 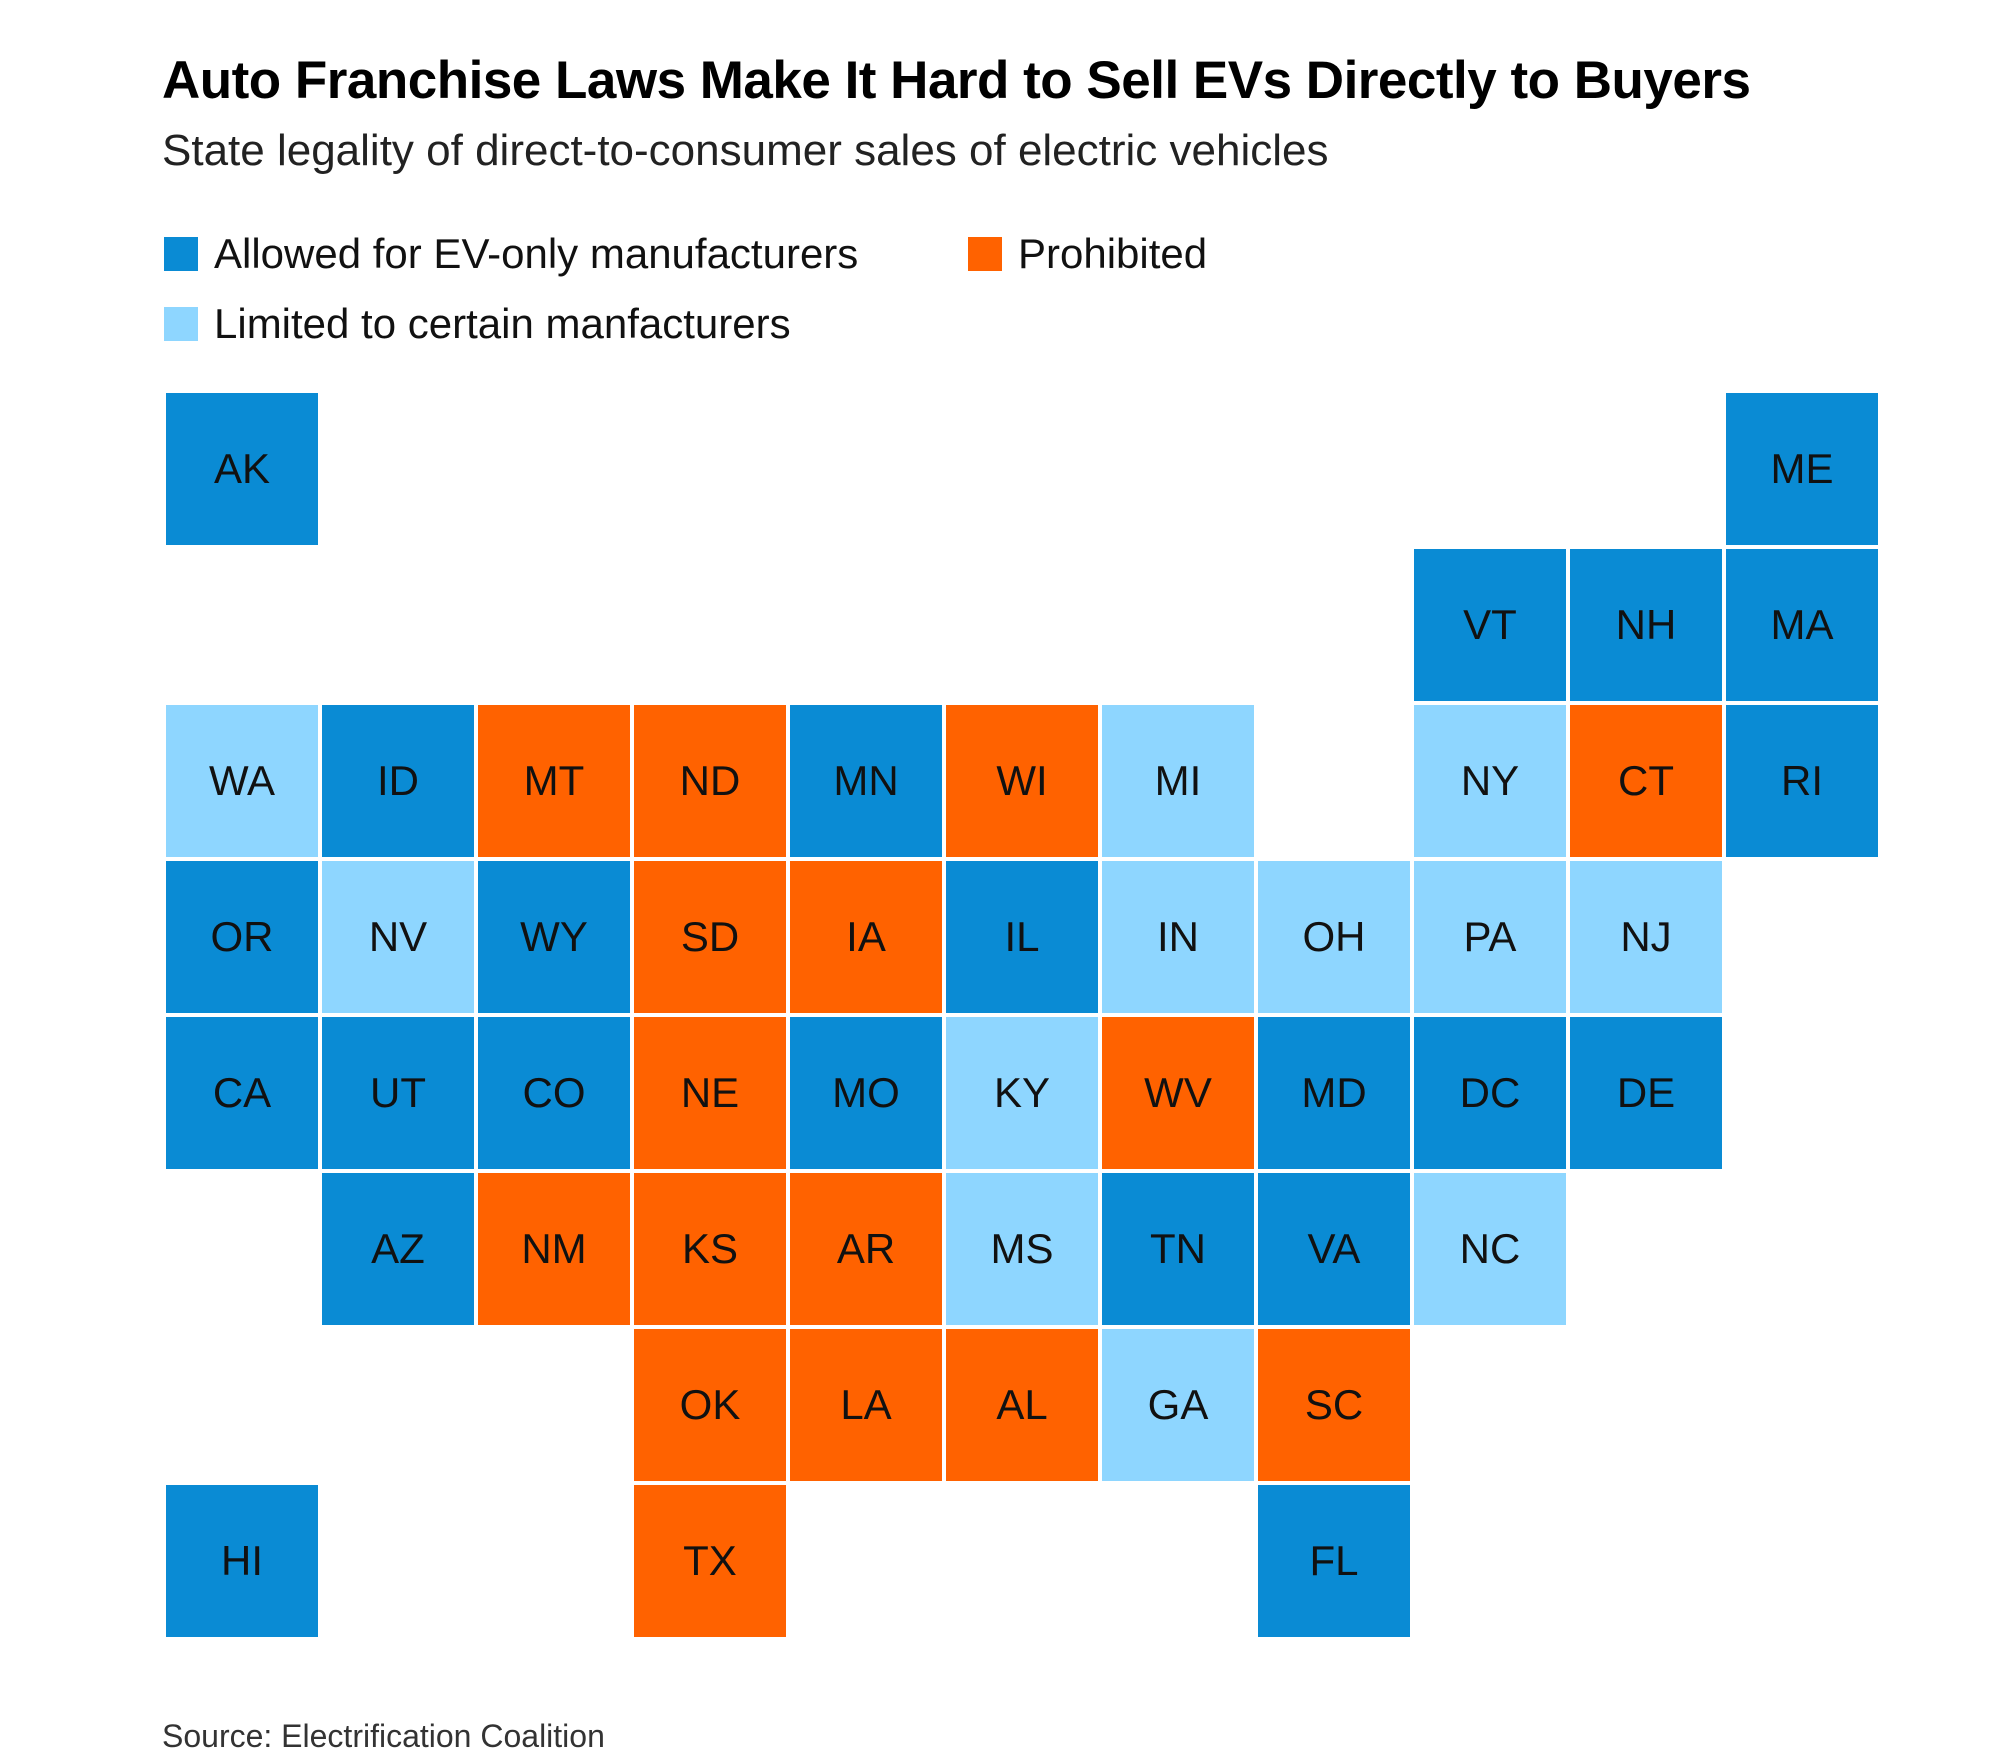 What do you see at coordinates (1490, 625) in the screenshot?
I see `state-tile-vt: VT` at bounding box center [1490, 625].